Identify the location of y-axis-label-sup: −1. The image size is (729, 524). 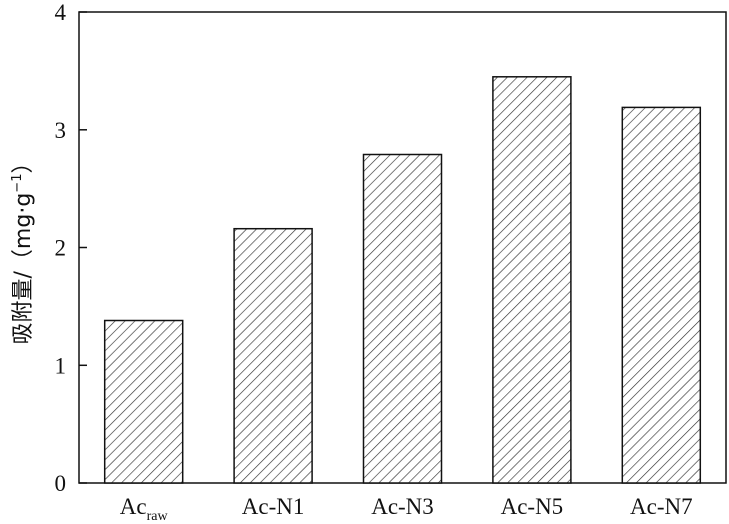
(17, 183).